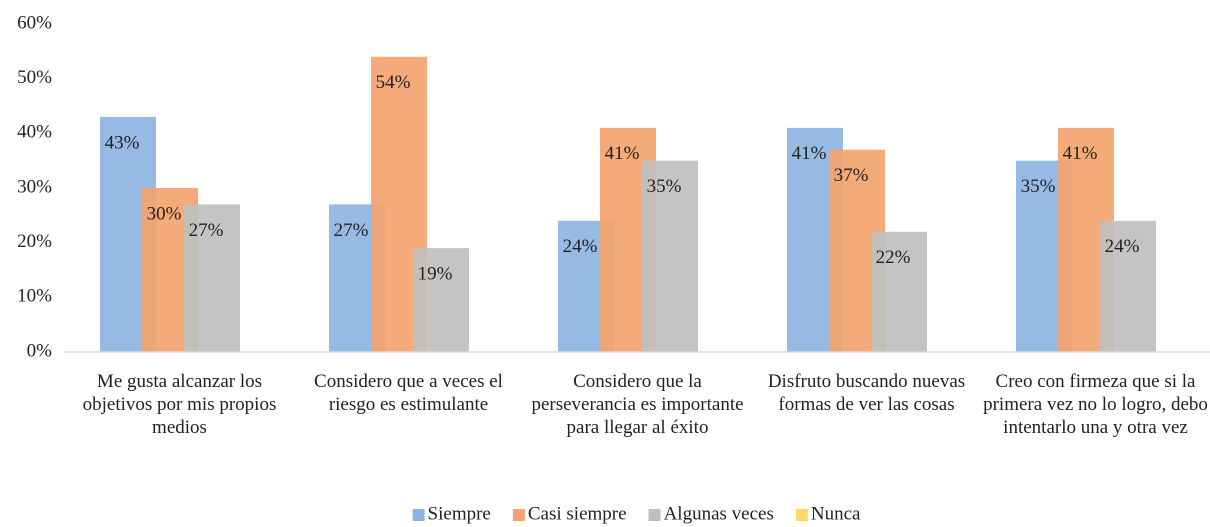  Describe the element at coordinates (893, 257) in the screenshot. I see `data-label: 22%` at that location.